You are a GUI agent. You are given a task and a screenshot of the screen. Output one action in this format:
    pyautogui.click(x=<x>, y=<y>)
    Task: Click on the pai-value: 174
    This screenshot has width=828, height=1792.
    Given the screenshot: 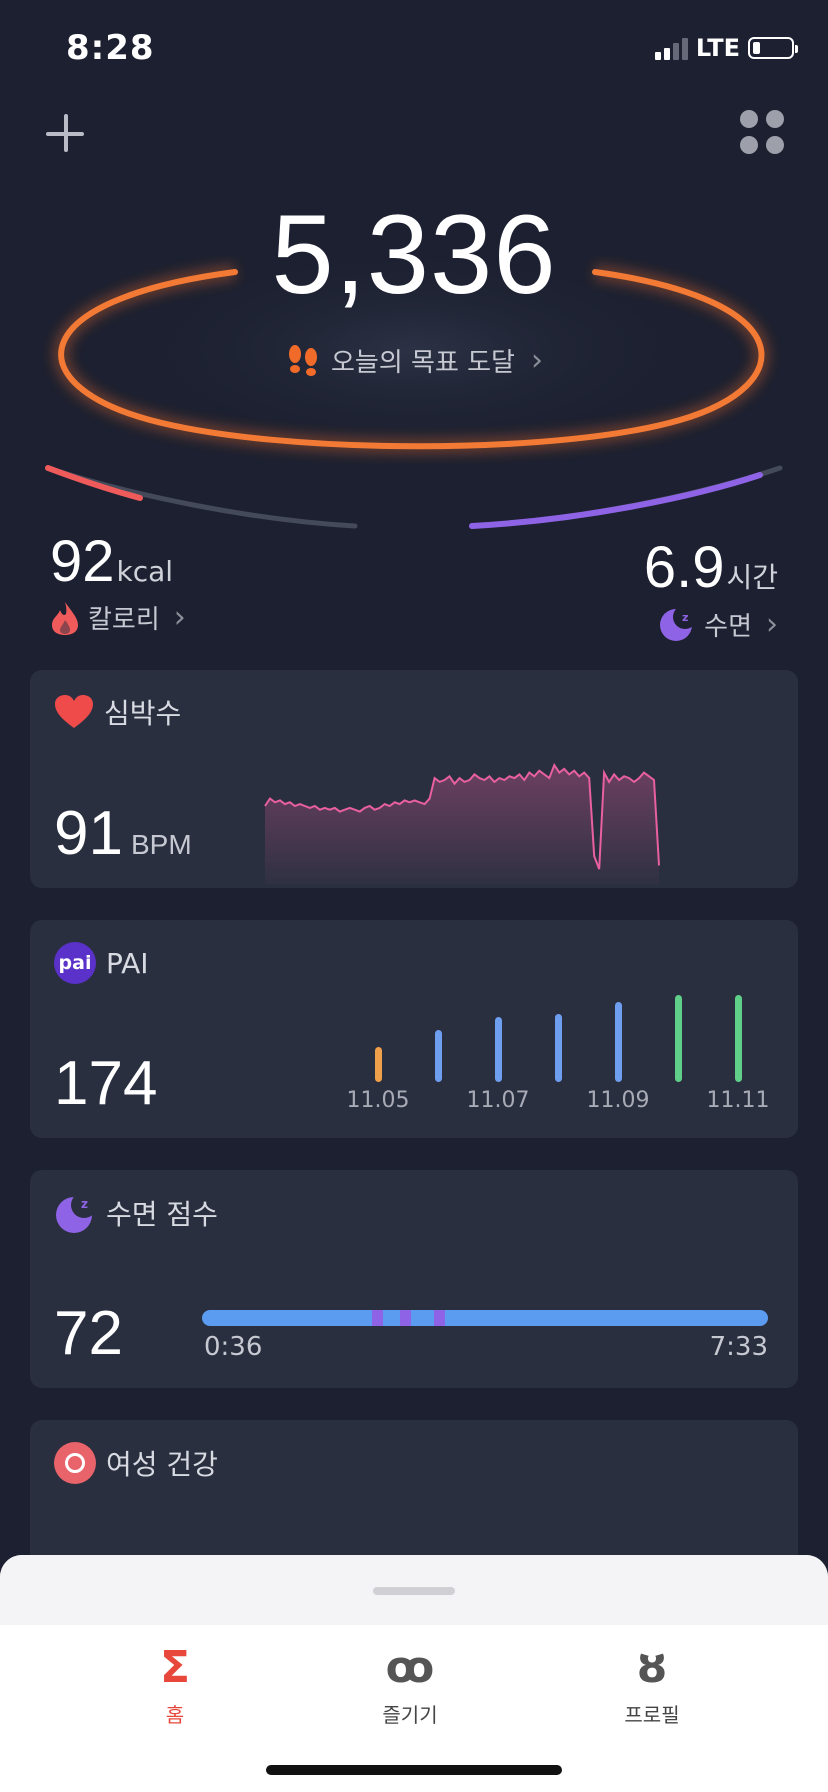 What is the action you would take?
    pyautogui.click(x=106, y=1083)
    